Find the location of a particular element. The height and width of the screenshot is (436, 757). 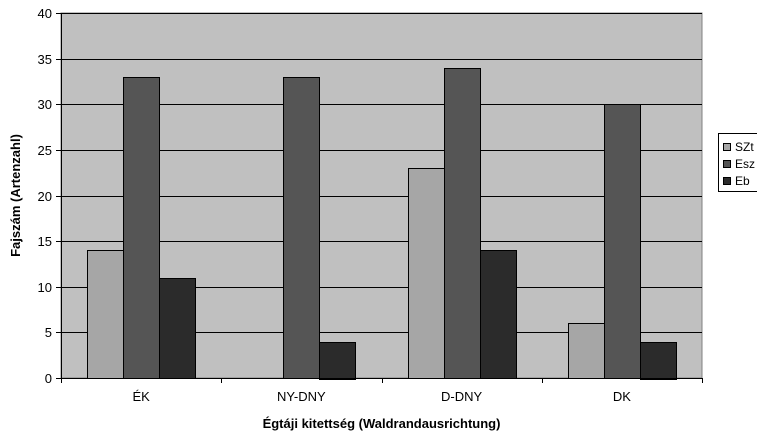

x-tick-labels: ÉK NY-DNY D-DNY DK is located at coordinates (381, 396).